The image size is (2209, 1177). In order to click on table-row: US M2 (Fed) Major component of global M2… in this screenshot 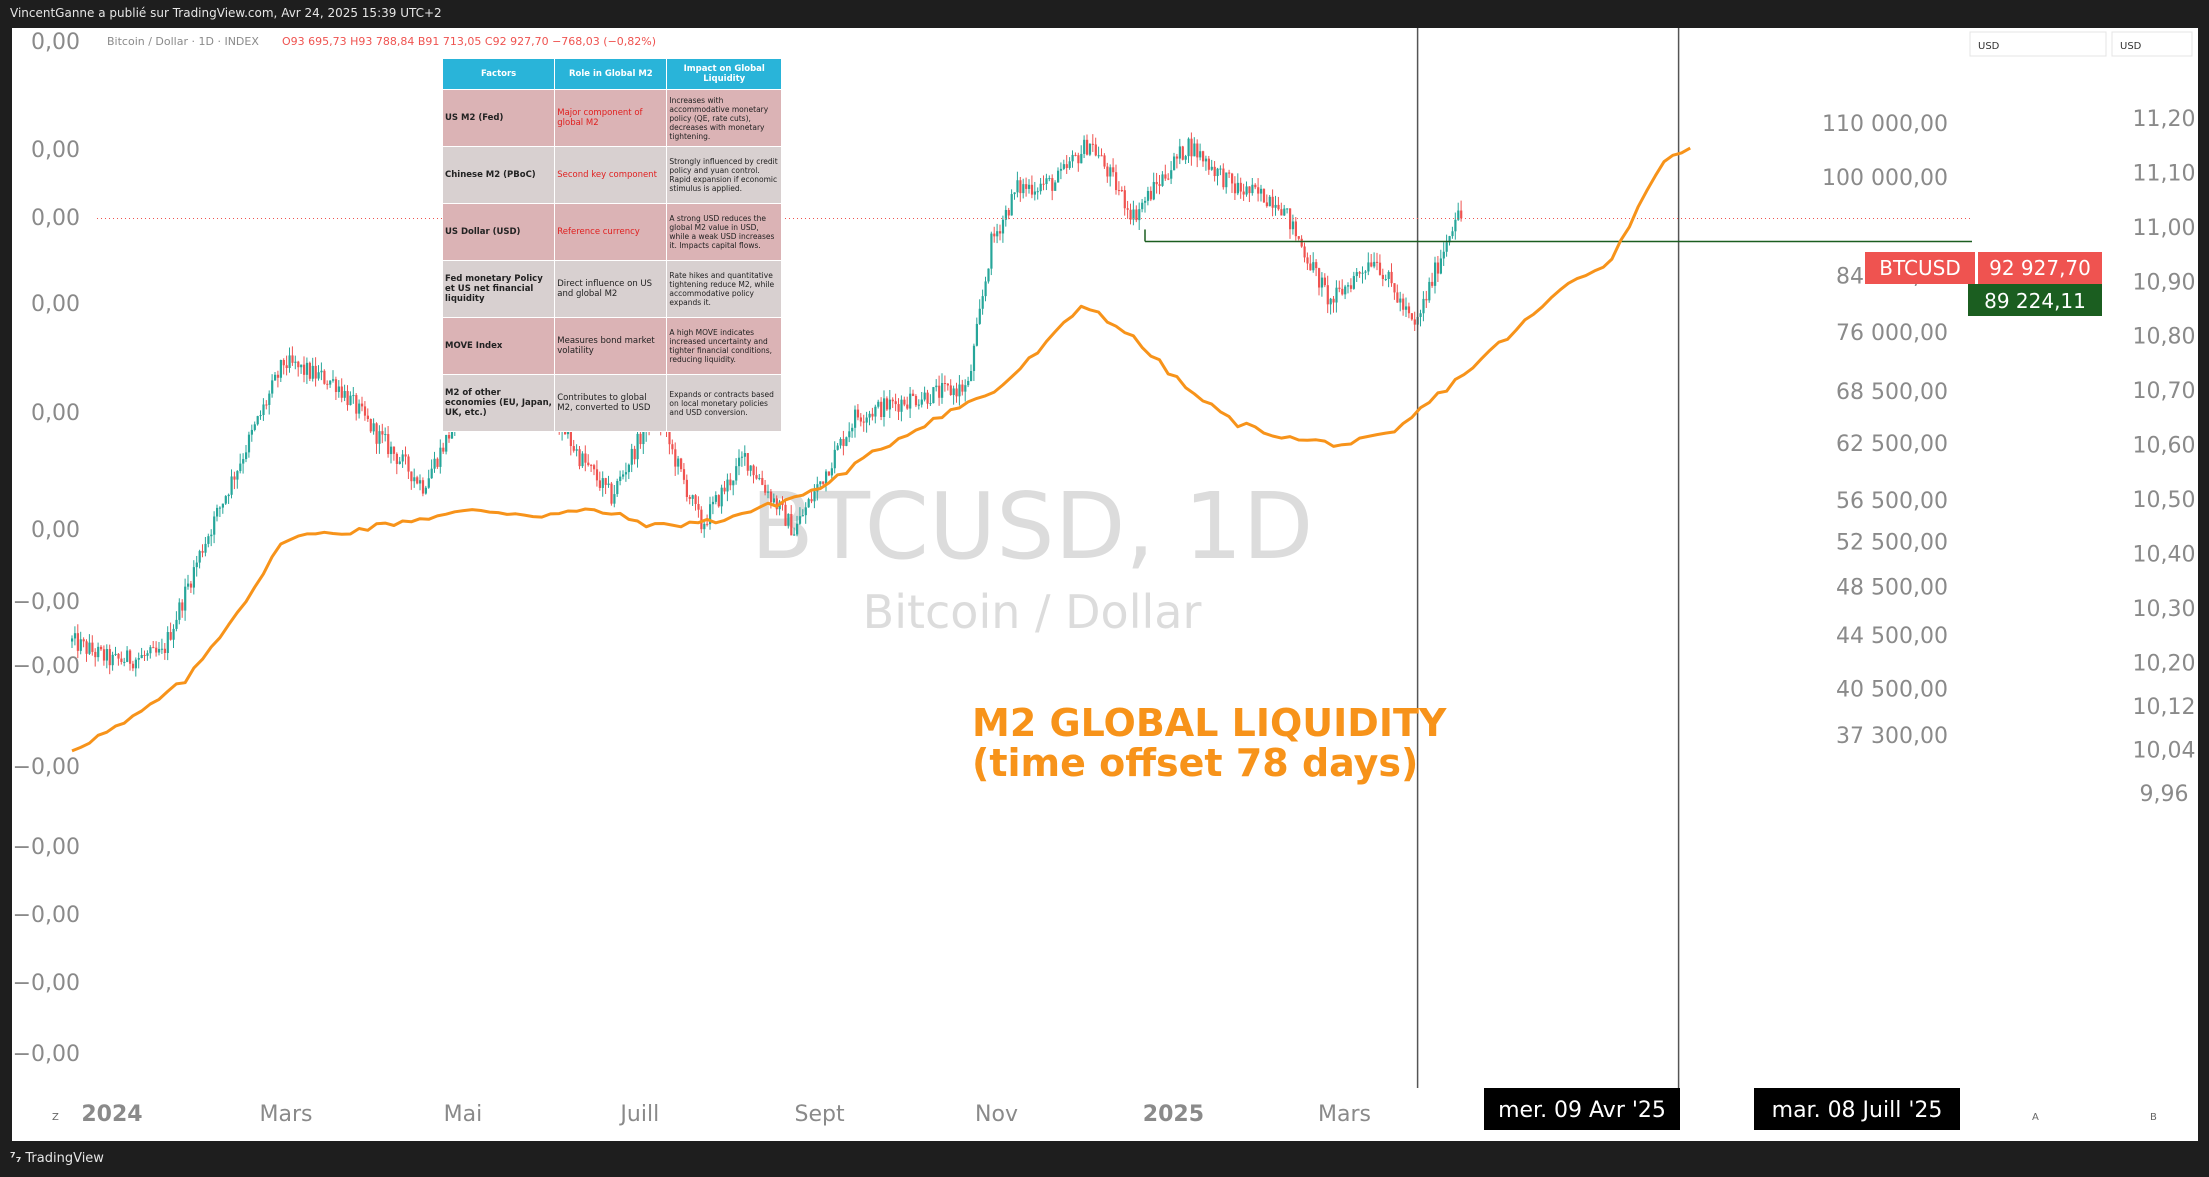, I will do `click(611, 118)`.